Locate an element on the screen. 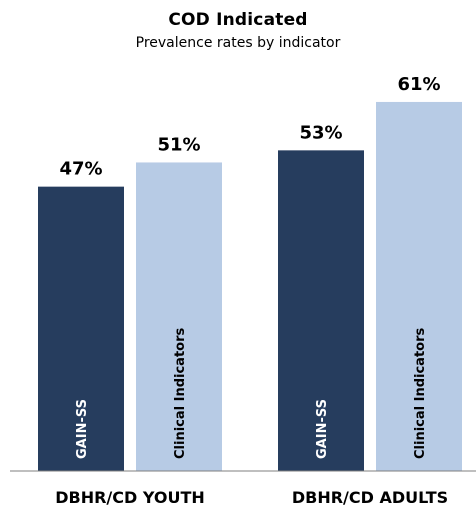 The width and height of the screenshot is (476, 512). value-label: 51% is located at coordinates (178, 144).